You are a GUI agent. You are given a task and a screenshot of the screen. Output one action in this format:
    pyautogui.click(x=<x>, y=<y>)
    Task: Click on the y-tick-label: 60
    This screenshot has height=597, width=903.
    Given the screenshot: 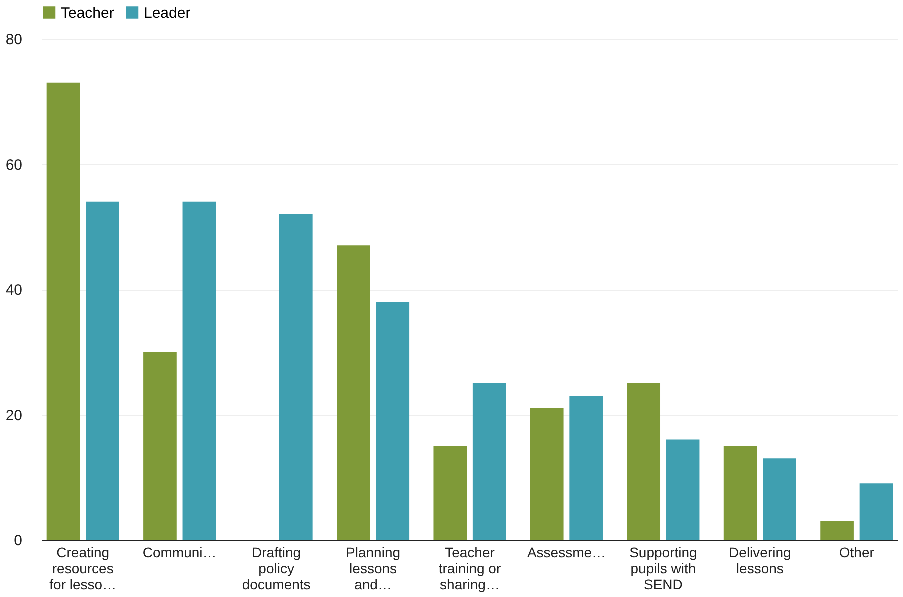 What is the action you would take?
    pyautogui.click(x=14, y=165)
    